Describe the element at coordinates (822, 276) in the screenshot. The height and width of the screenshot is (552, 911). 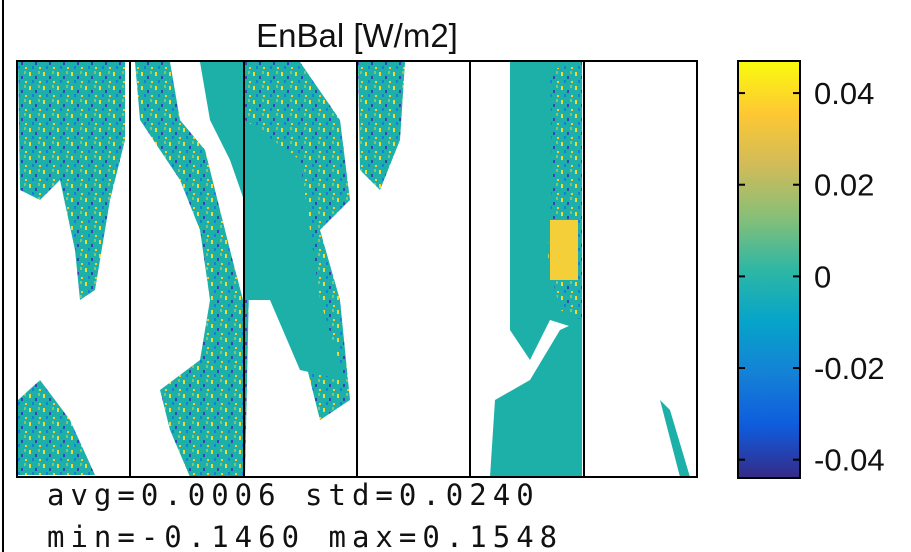
I see `colorbar-tick-label: 0` at that location.